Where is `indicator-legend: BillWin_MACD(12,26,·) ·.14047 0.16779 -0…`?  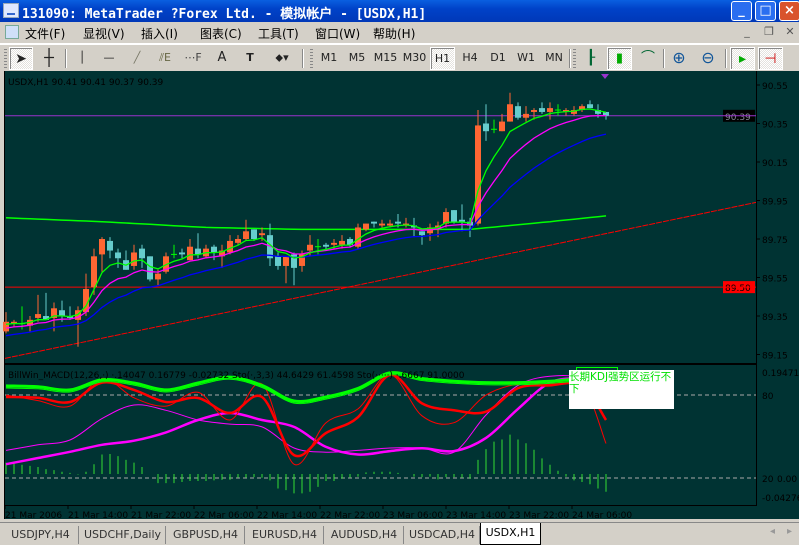 indicator-legend: BillWin_MACD(12,26,·) ·.14047 0.16779 -0… is located at coordinates (236, 376).